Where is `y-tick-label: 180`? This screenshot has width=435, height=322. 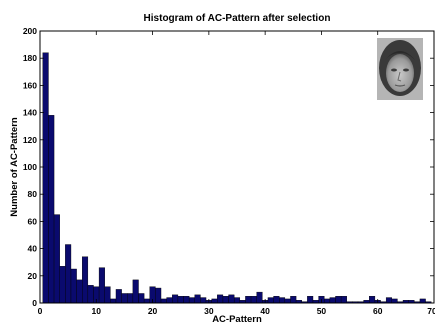 y-tick-label: 180 is located at coordinates (30, 58).